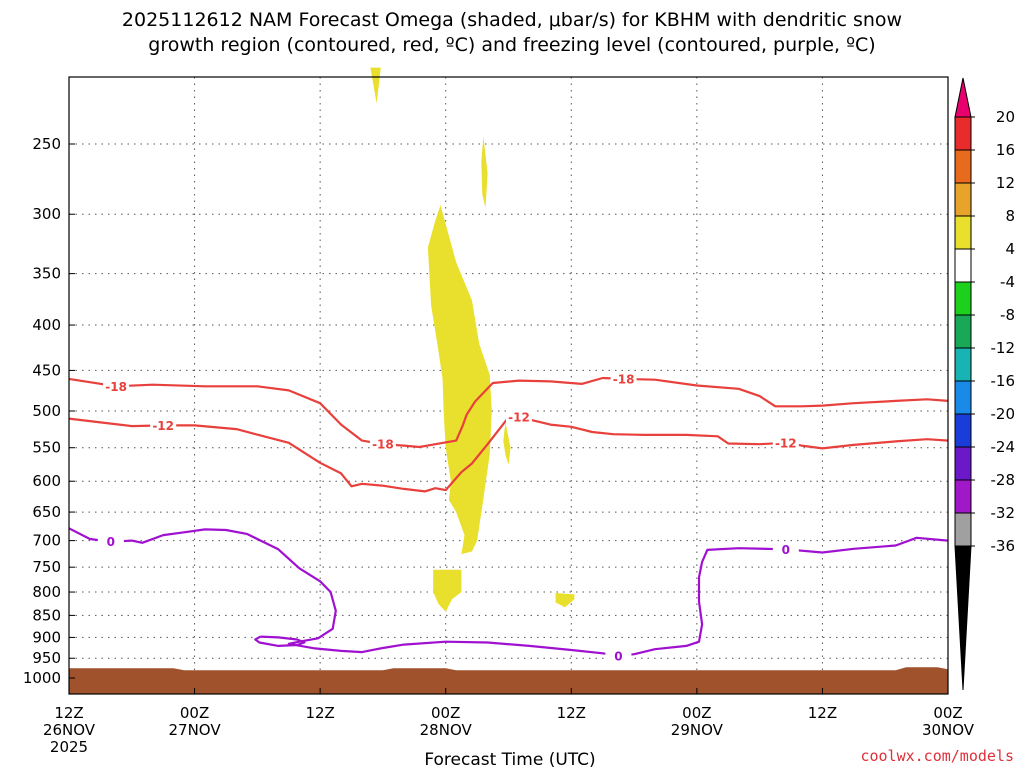  I want to click on ytick-label-250: 250, so click(46, 144).